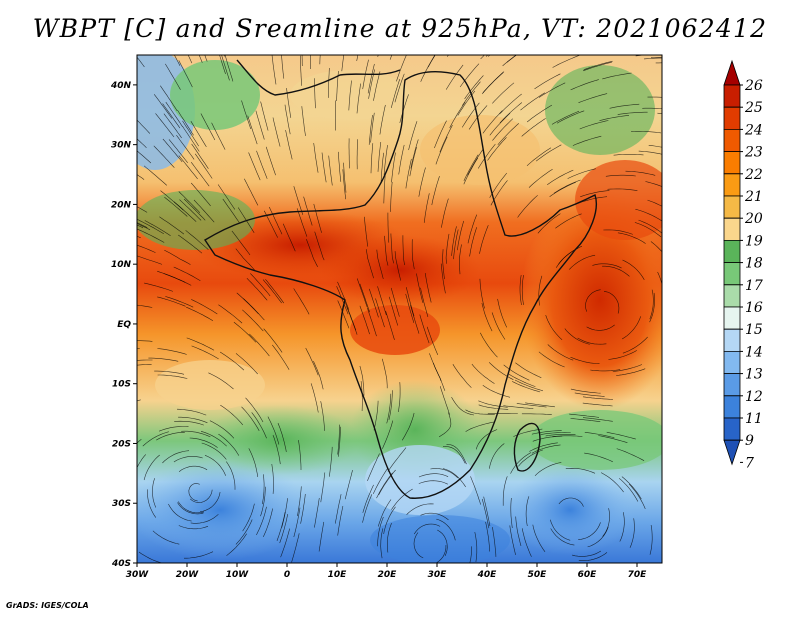 The image size is (800, 618). What do you see at coordinates (753, 153) in the screenshot?
I see `colorbar-label: 23` at bounding box center [753, 153].